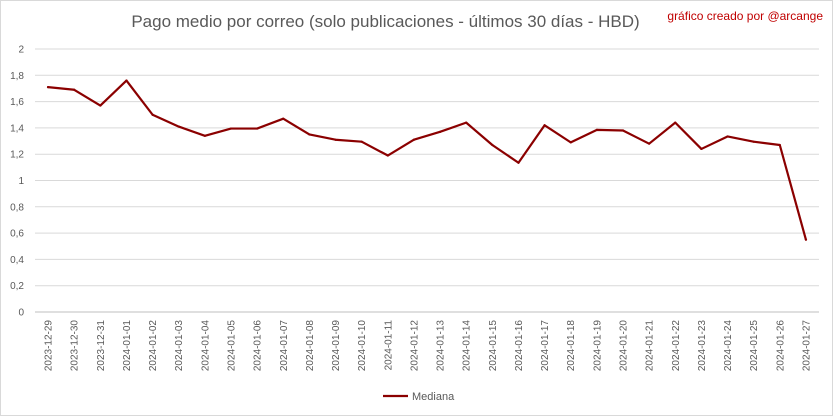 This screenshot has width=833, height=416. What do you see at coordinates (441, 346) in the screenshot?
I see `x-tick-label: 2024-01-13` at bounding box center [441, 346].